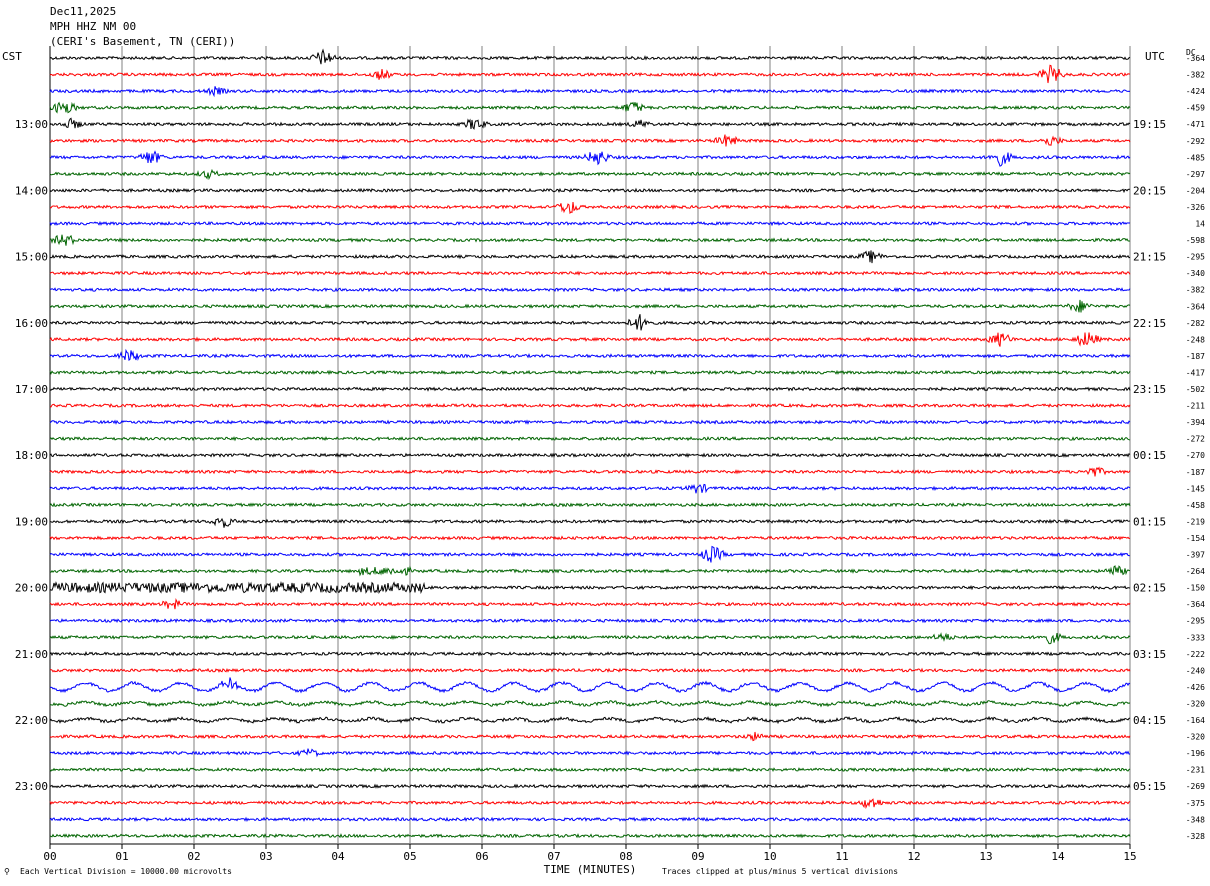  What do you see at coordinates (1149, 124) in the screenshot?
I see `right-hour-label: 19:15` at bounding box center [1149, 124].